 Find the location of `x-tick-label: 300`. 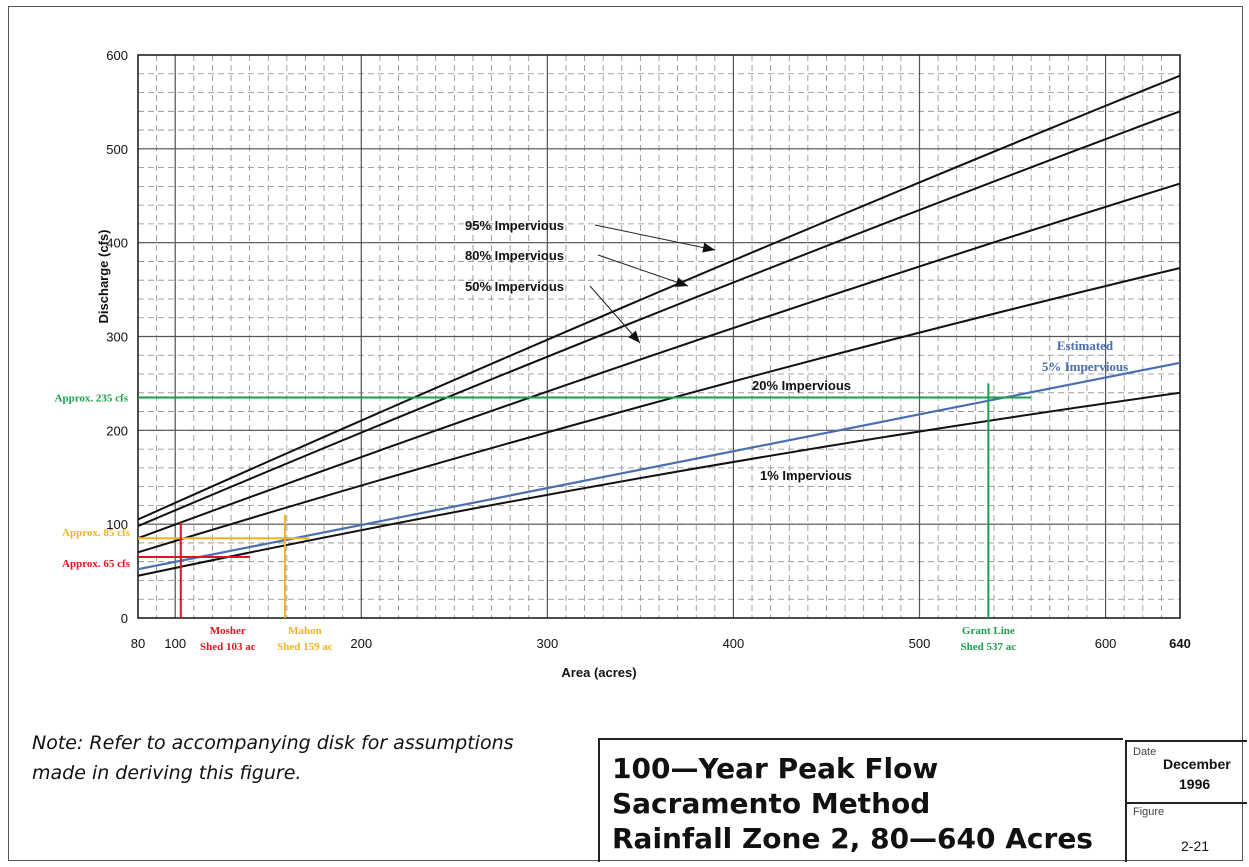

x-tick-label: 300 is located at coordinates (548, 643).